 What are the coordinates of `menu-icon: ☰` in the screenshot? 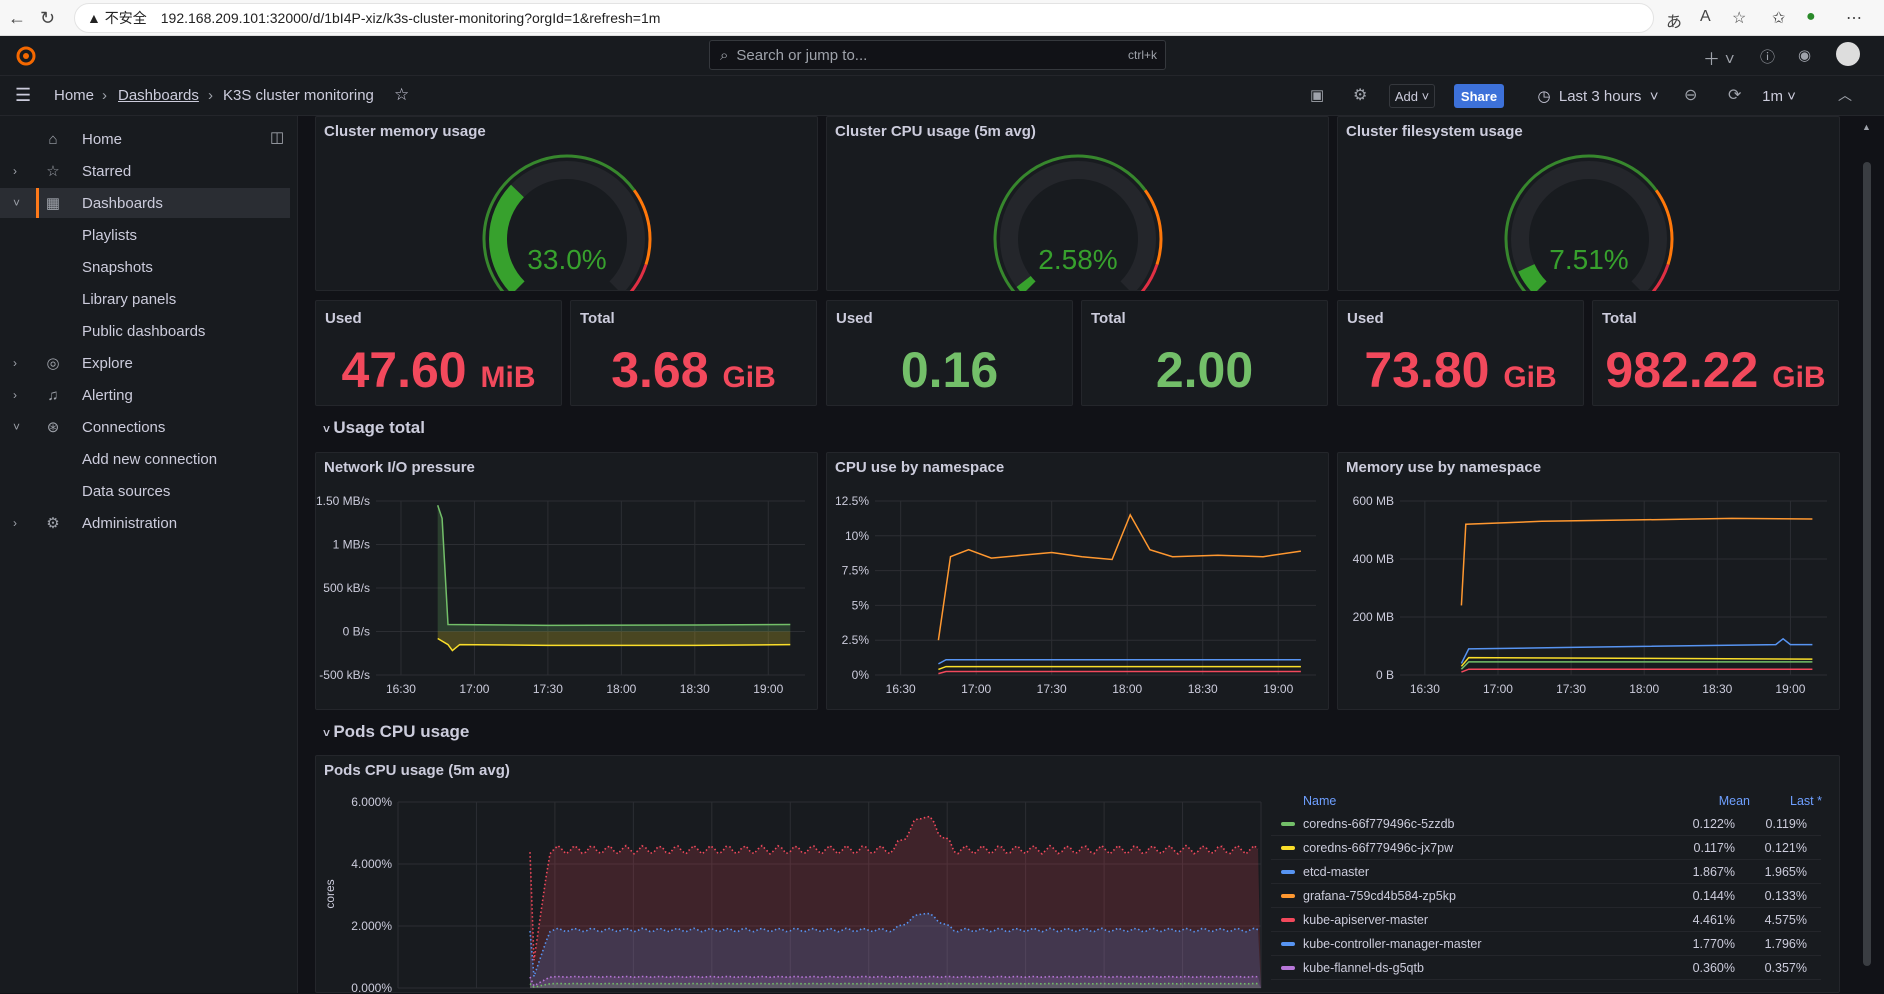 It's located at (23, 95).